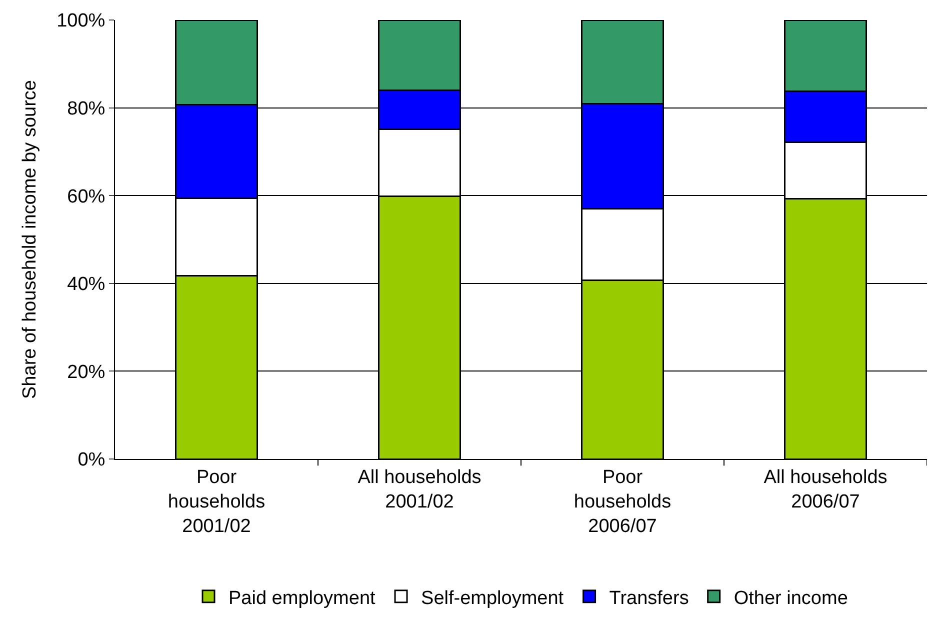 This screenshot has width=937, height=625. I want to click on legend-label: Self-employment, so click(492, 598).